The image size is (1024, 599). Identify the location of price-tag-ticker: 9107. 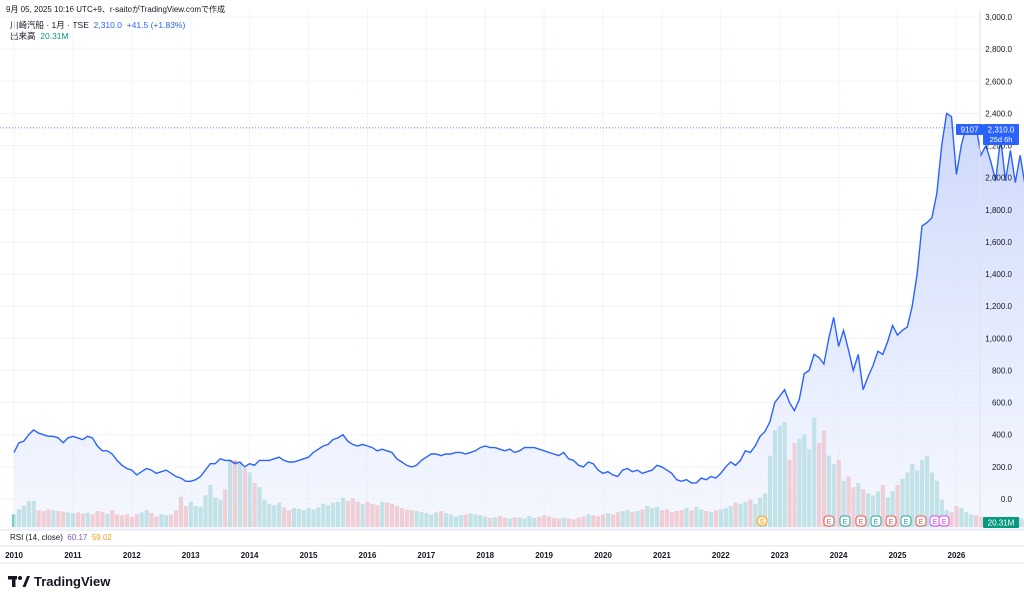
(970, 130).